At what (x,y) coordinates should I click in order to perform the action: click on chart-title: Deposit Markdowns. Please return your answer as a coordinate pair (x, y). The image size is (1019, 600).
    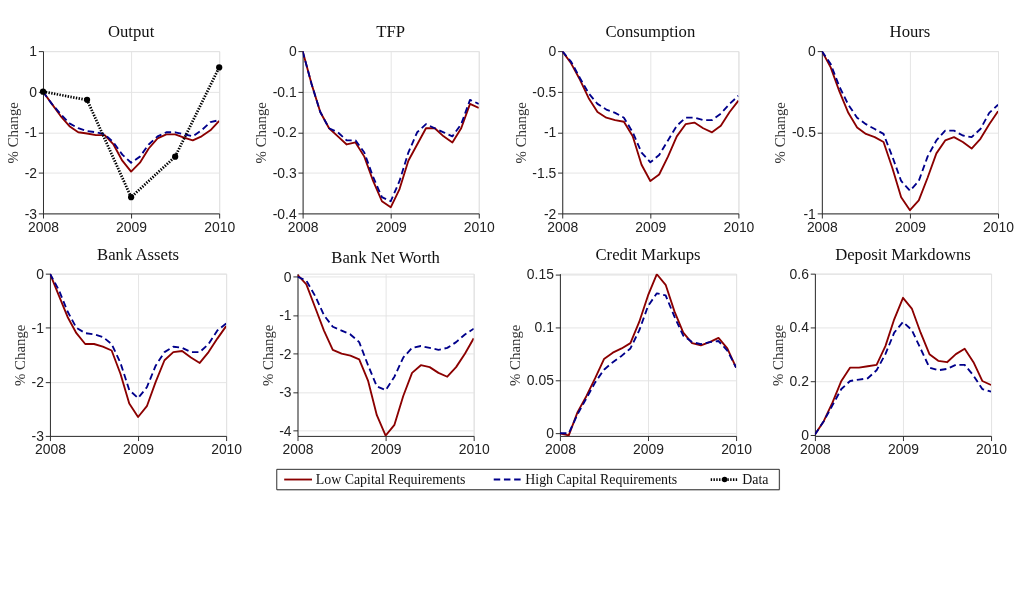
    Looking at the image, I should click on (903, 254).